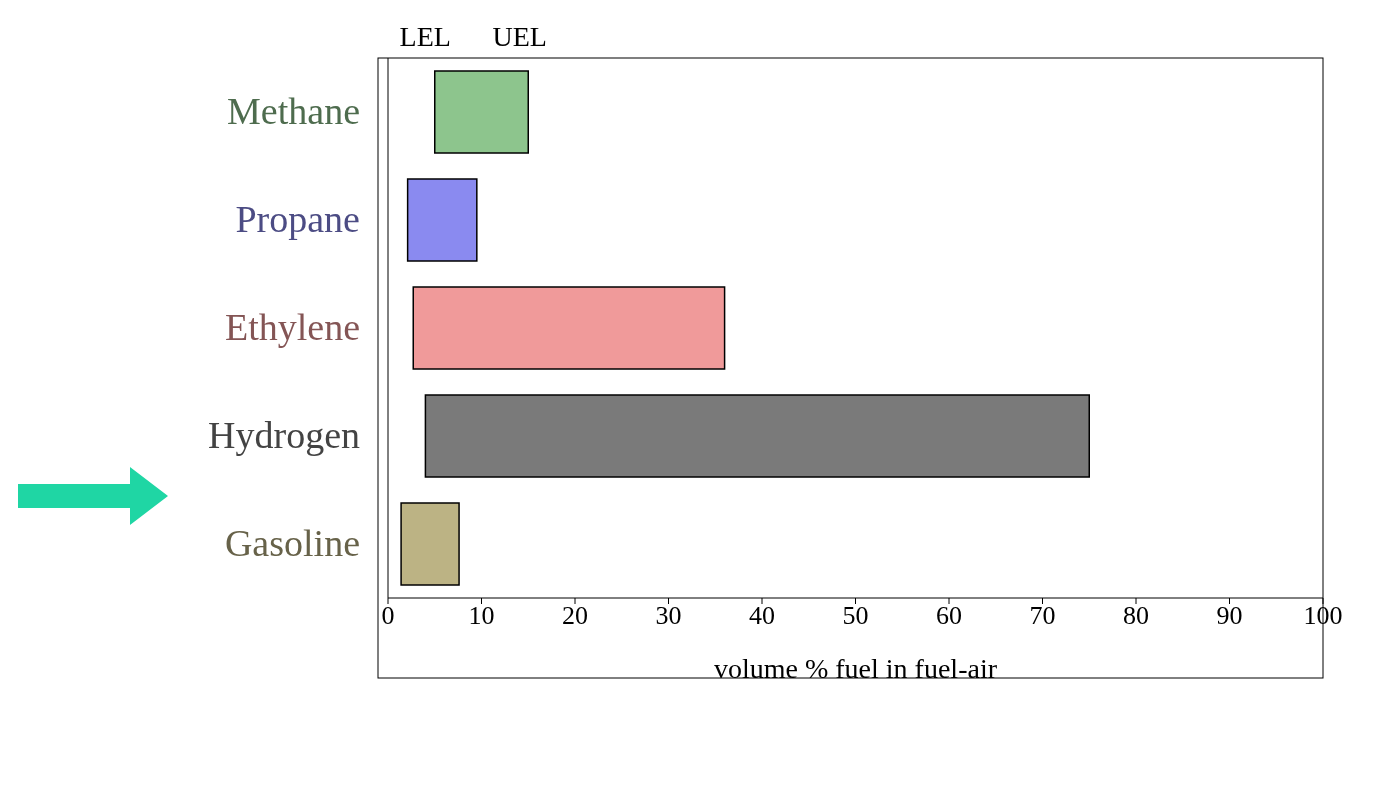 Image resolution: width=1373 pixels, height=785 pixels. Describe the element at coordinates (297, 219) in the screenshot. I see `y-tick-label: Propane` at that location.